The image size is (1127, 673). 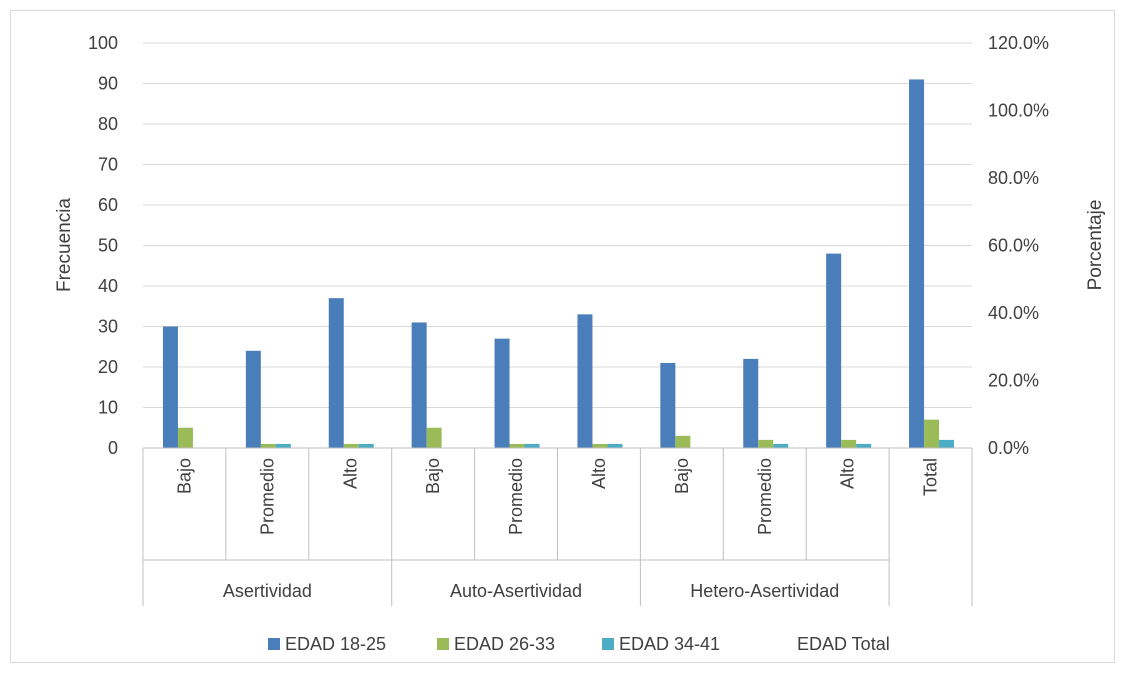 I want to click on y-tick-label: 70, so click(x=108, y=165).